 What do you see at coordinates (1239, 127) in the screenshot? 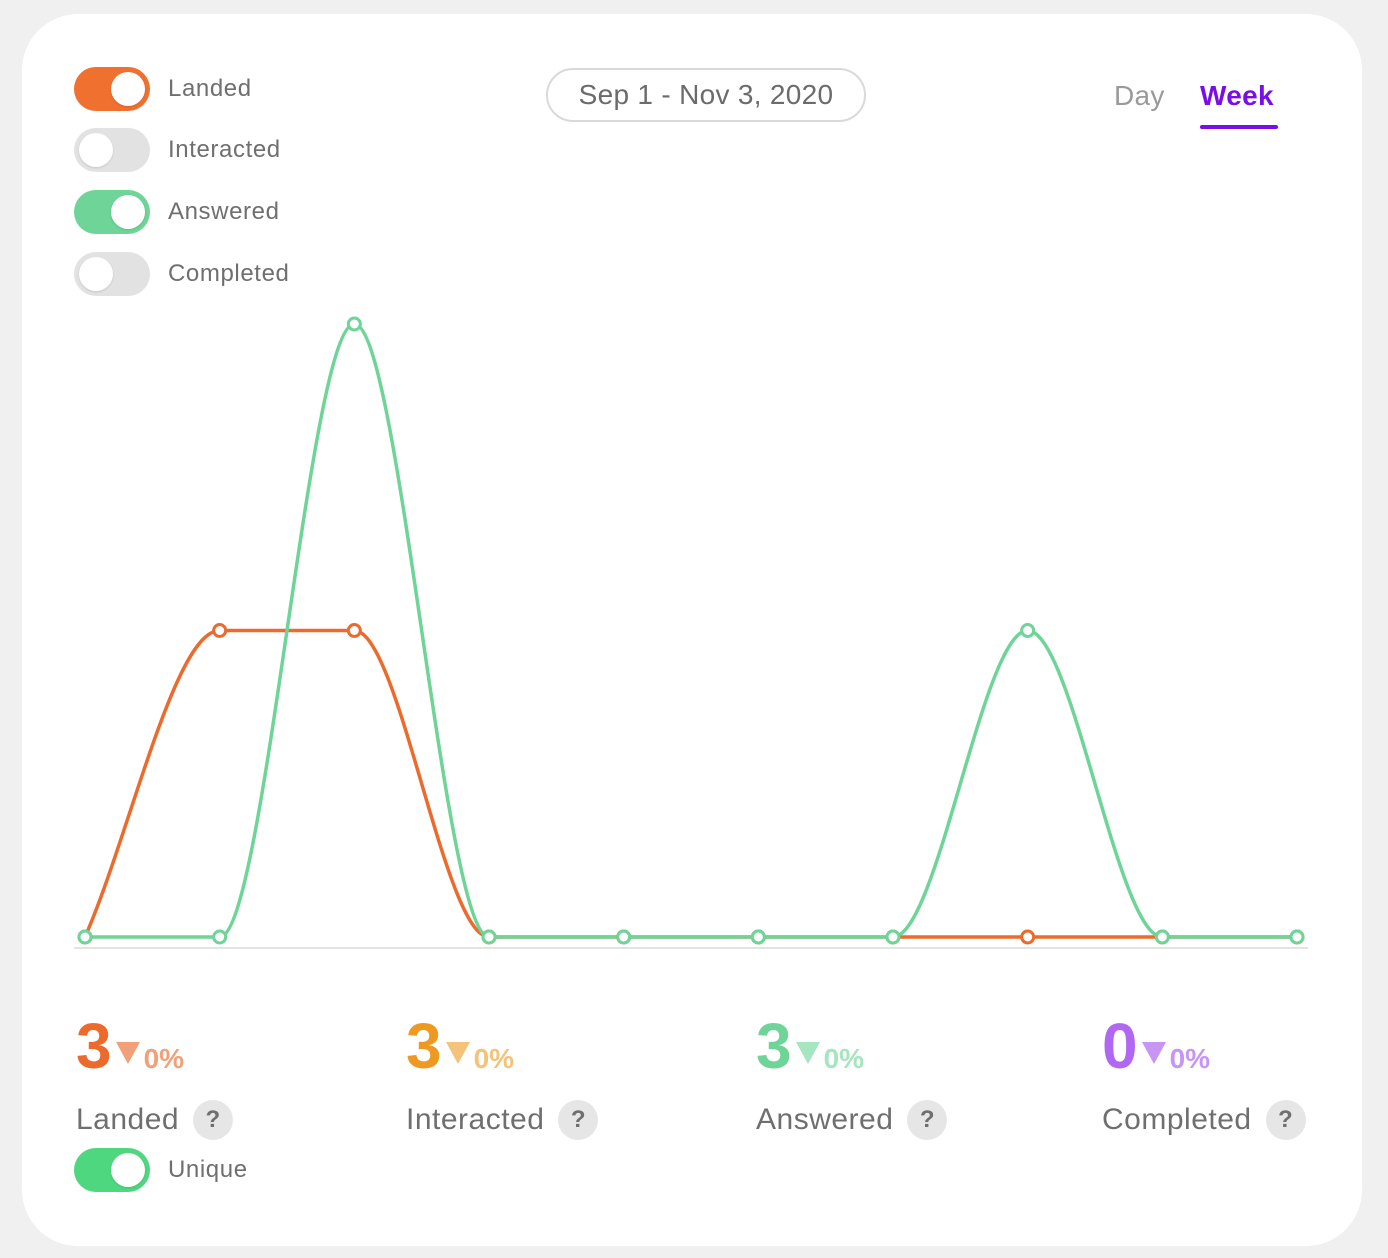
I see `active-tab-indicator` at bounding box center [1239, 127].